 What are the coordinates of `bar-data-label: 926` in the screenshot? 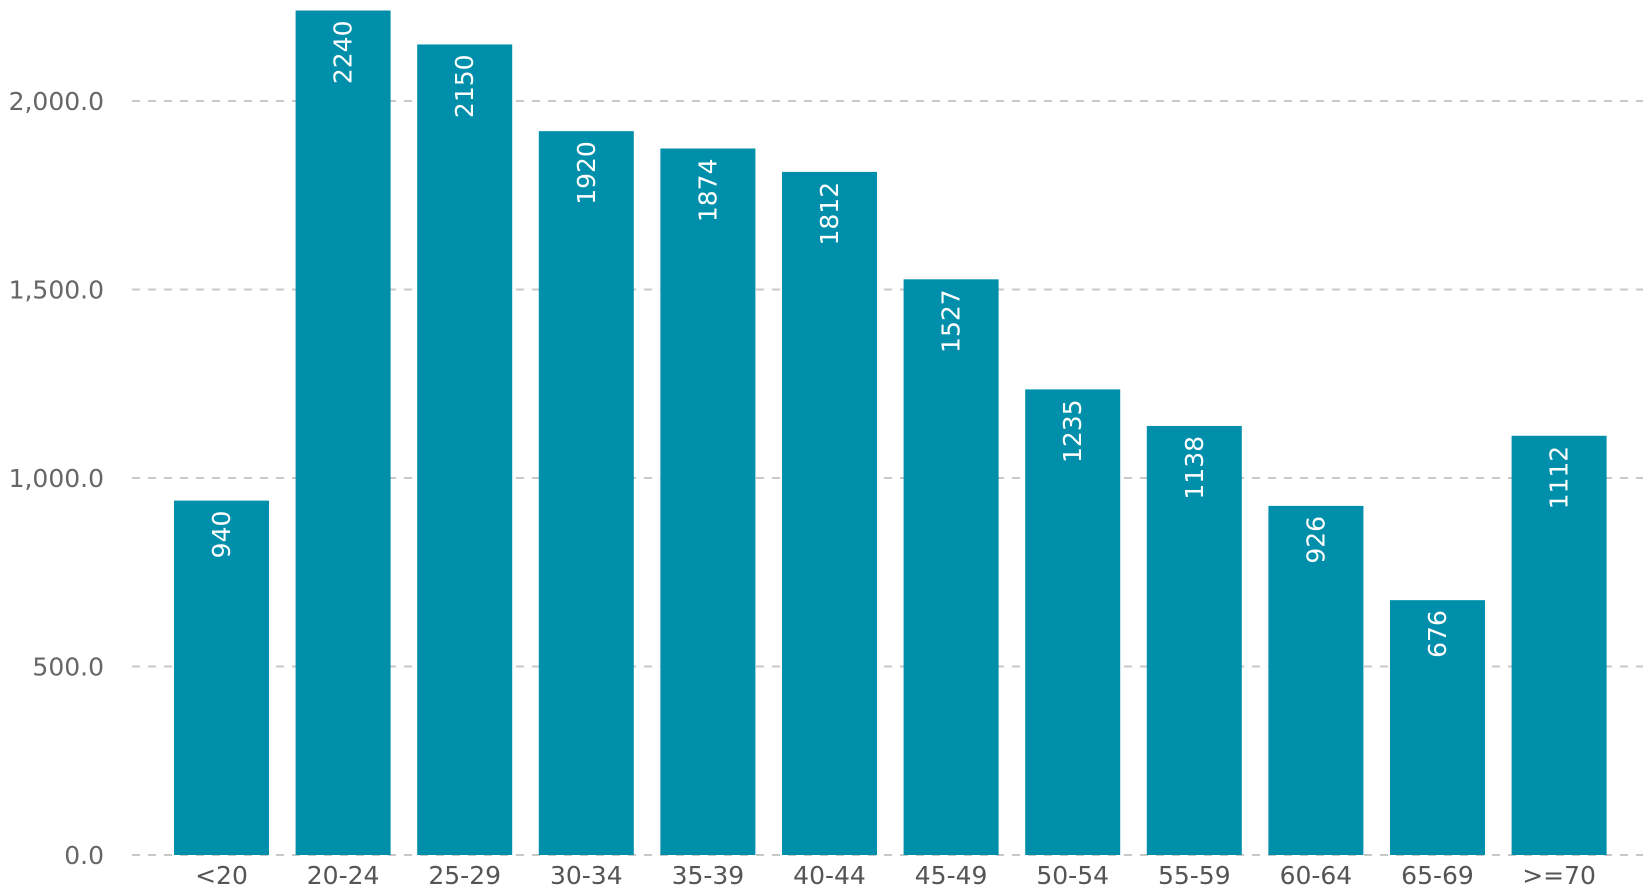 It's located at (1315, 540).